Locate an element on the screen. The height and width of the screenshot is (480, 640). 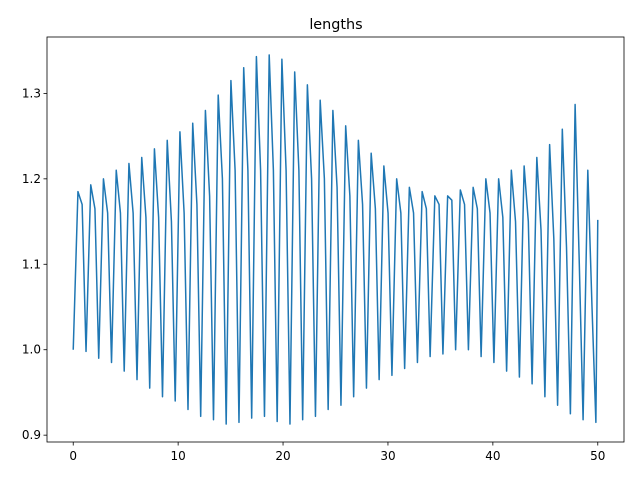
x-tick-label: 0 is located at coordinates (73, 456).